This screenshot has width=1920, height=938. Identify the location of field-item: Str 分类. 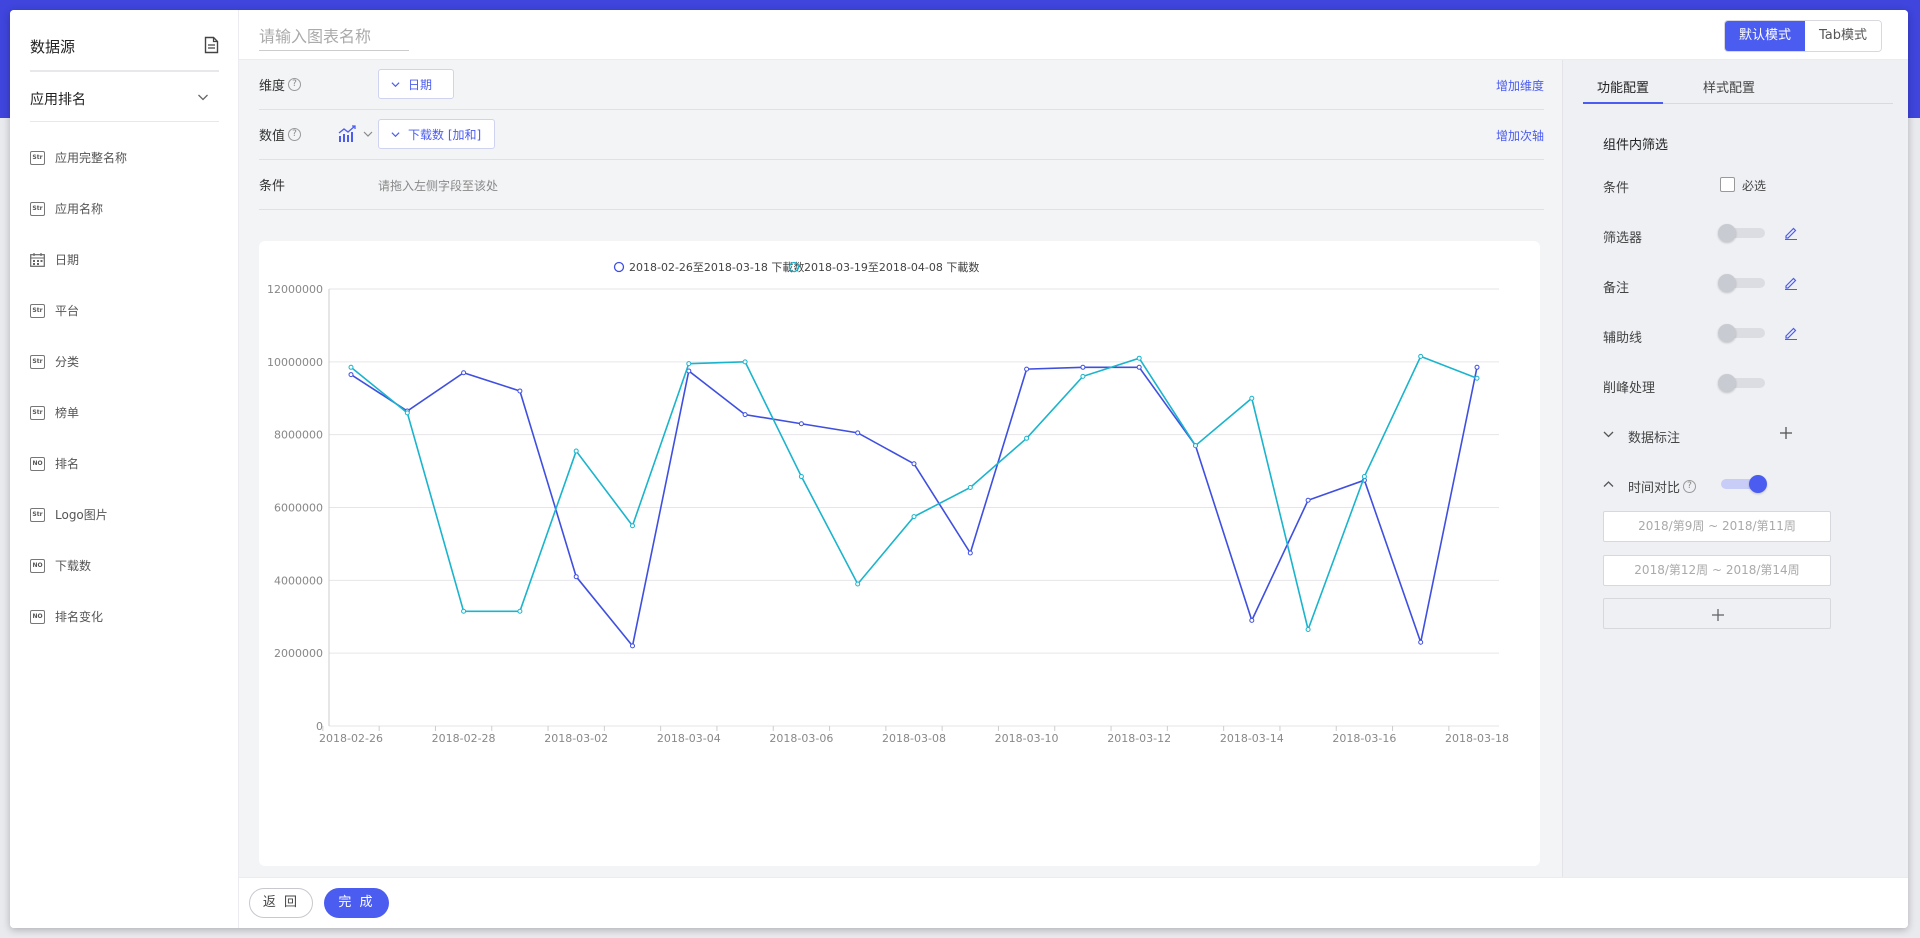
(124, 361).